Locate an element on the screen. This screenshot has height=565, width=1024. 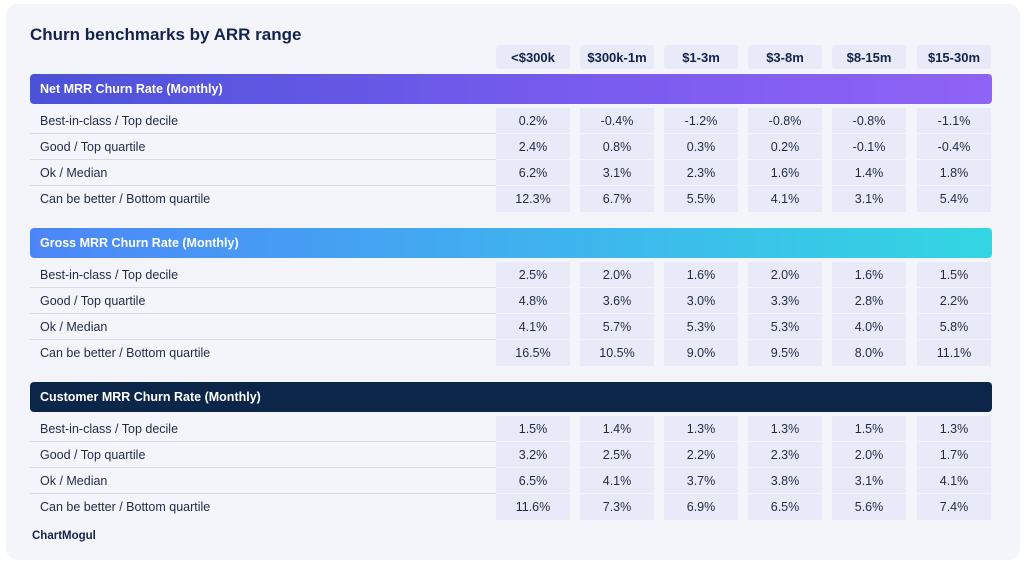
table-cell: 3.0% is located at coordinates (701, 300).